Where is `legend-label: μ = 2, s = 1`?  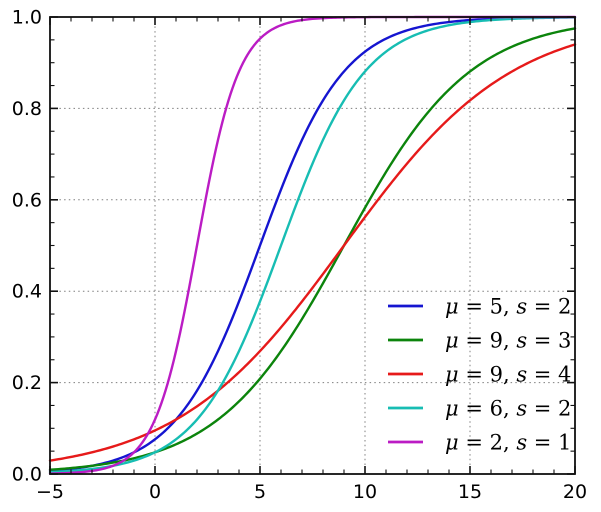 legend-label: μ = 2, s = 1 is located at coordinates (508, 443).